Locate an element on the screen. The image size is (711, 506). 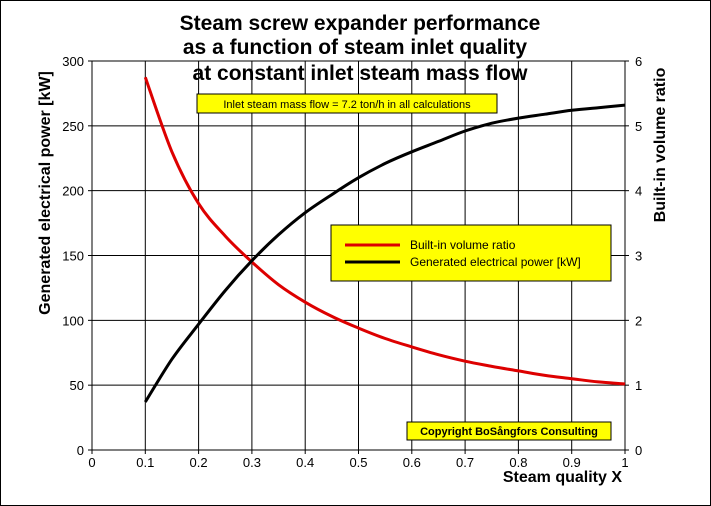
y-left-tick-labels: 0 50 100 150 200 250 300 is located at coordinates (73, 256).